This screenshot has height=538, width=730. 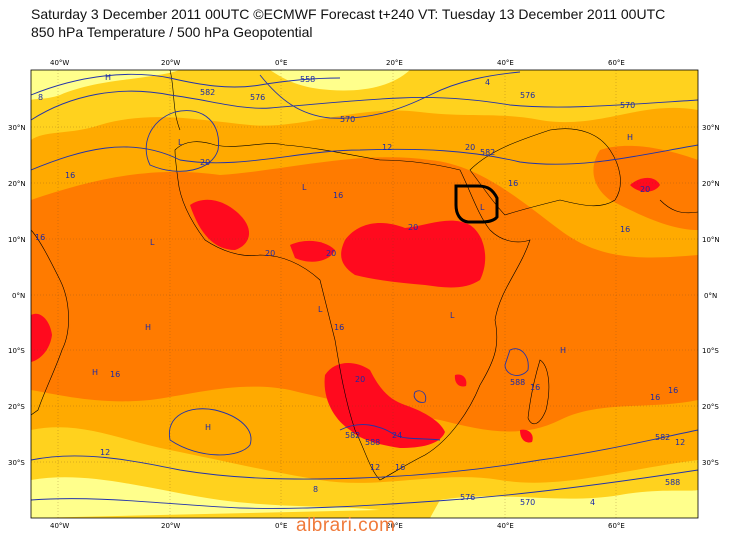 I want to click on temp-band-gt20-spot, so click(x=460, y=380).